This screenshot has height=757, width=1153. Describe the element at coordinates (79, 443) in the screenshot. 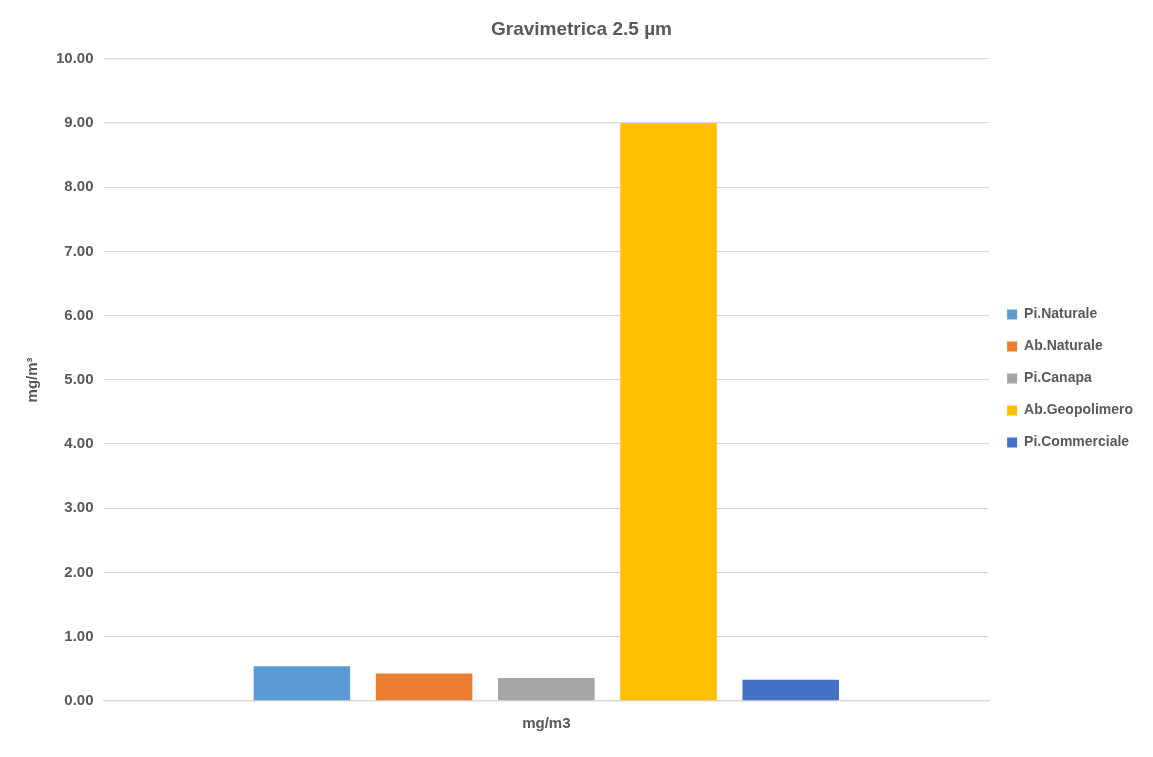

I see `y-tick-label: 4.00` at that location.